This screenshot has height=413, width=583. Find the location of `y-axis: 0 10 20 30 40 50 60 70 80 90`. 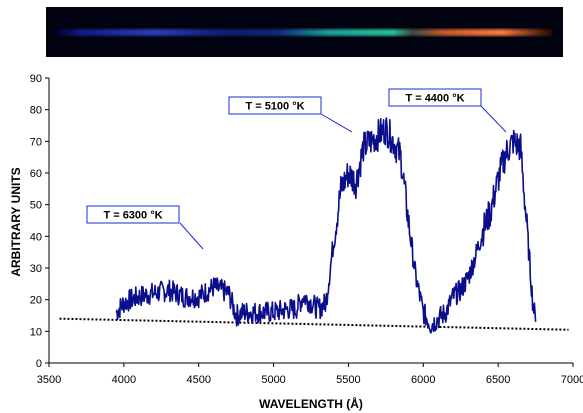

y-axis: 0 10 20 30 40 50 60 70 80 90 is located at coordinates (40, 221).